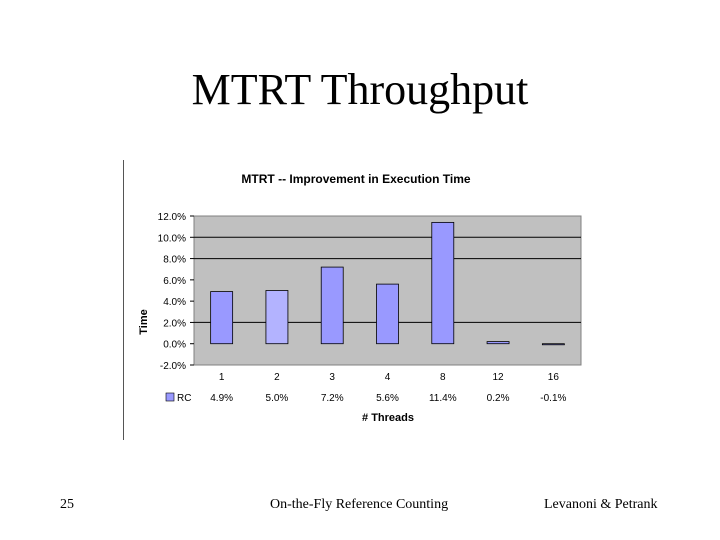 The image size is (720, 540). Describe the element at coordinates (174, 302) in the screenshot. I see `y-tick-label: 4.0%` at that location.